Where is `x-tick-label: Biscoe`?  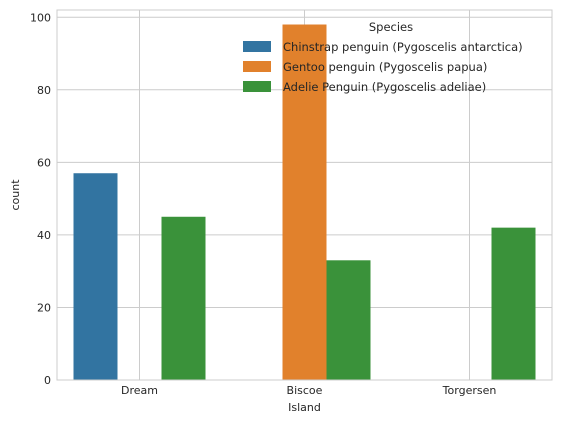 x-tick-label: Biscoe is located at coordinates (305, 390).